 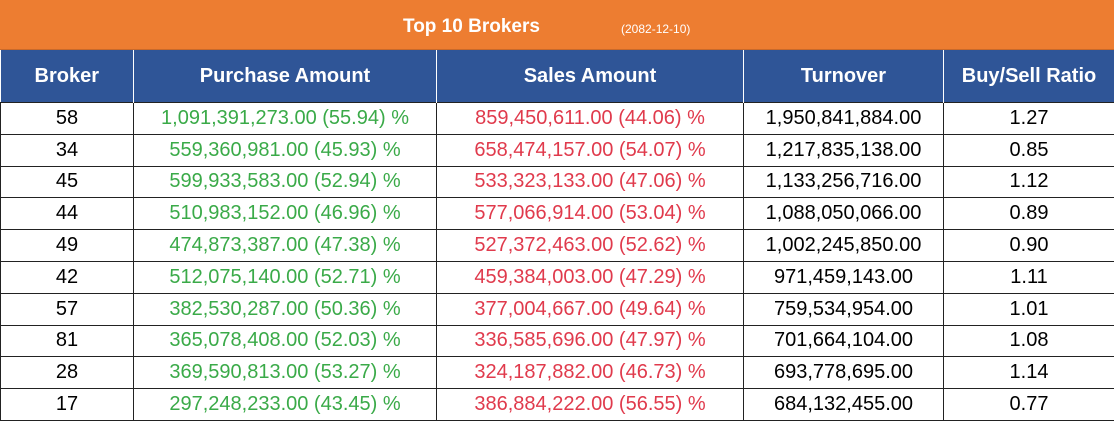 What do you see at coordinates (67, 118) in the screenshot?
I see `broker-cell: 58` at bounding box center [67, 118].